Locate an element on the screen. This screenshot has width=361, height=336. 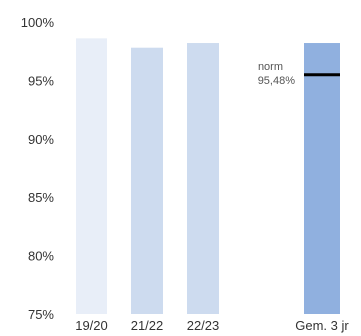
norm-reference: norm 95,48% is located at coordinates (299, 74).